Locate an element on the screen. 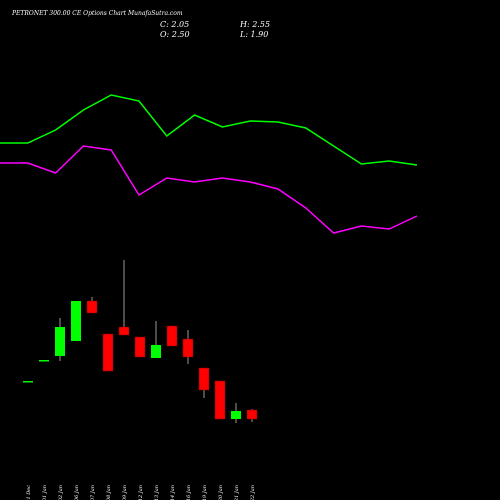 The image size is (500, 500). ohlc-low: L: 1.90 is located at coordinates (253, 34).